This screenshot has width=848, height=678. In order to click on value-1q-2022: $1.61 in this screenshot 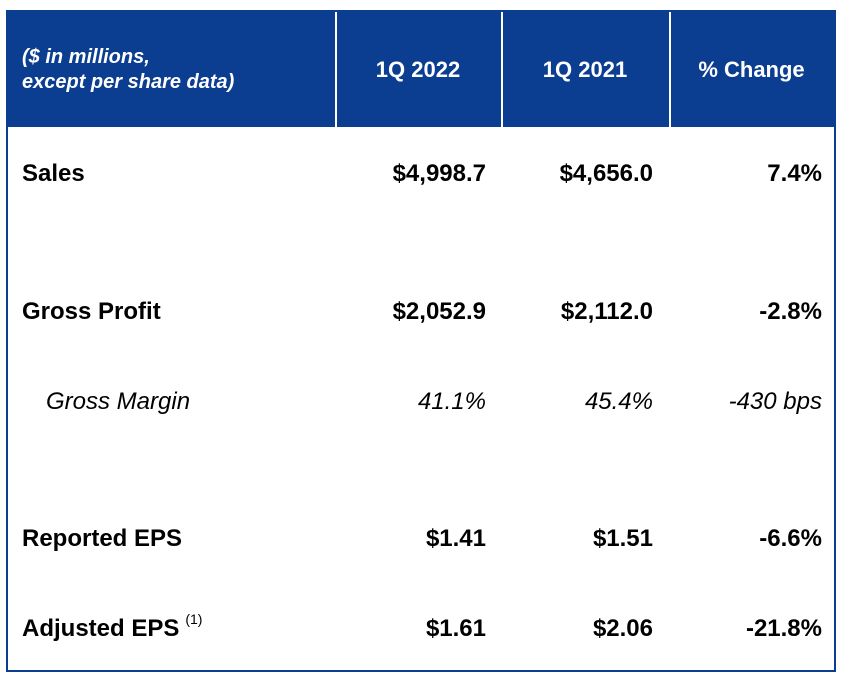, I will do `click(455, 628)`.